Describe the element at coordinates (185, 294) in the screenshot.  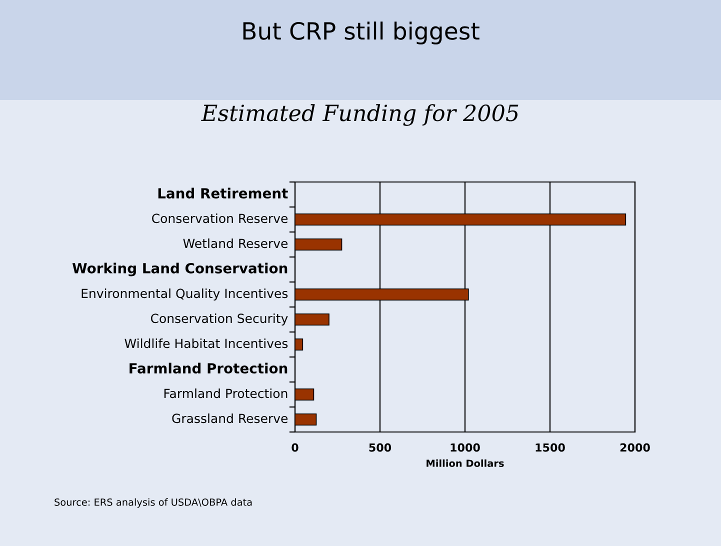
I see `y-tick-label: Environmental Quality Incentives` at that location.